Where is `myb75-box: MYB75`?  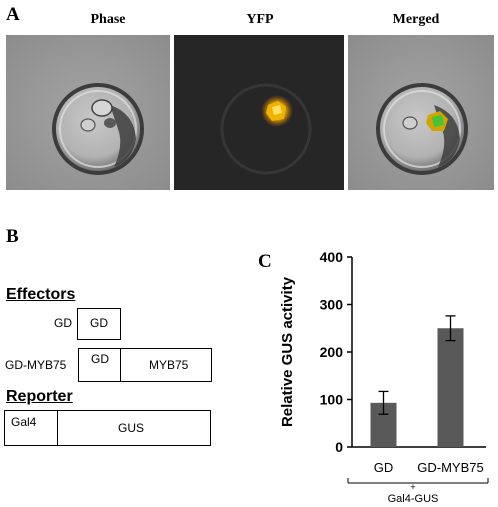
myb75-box: MYB75 is located at coordinates (166, 365).